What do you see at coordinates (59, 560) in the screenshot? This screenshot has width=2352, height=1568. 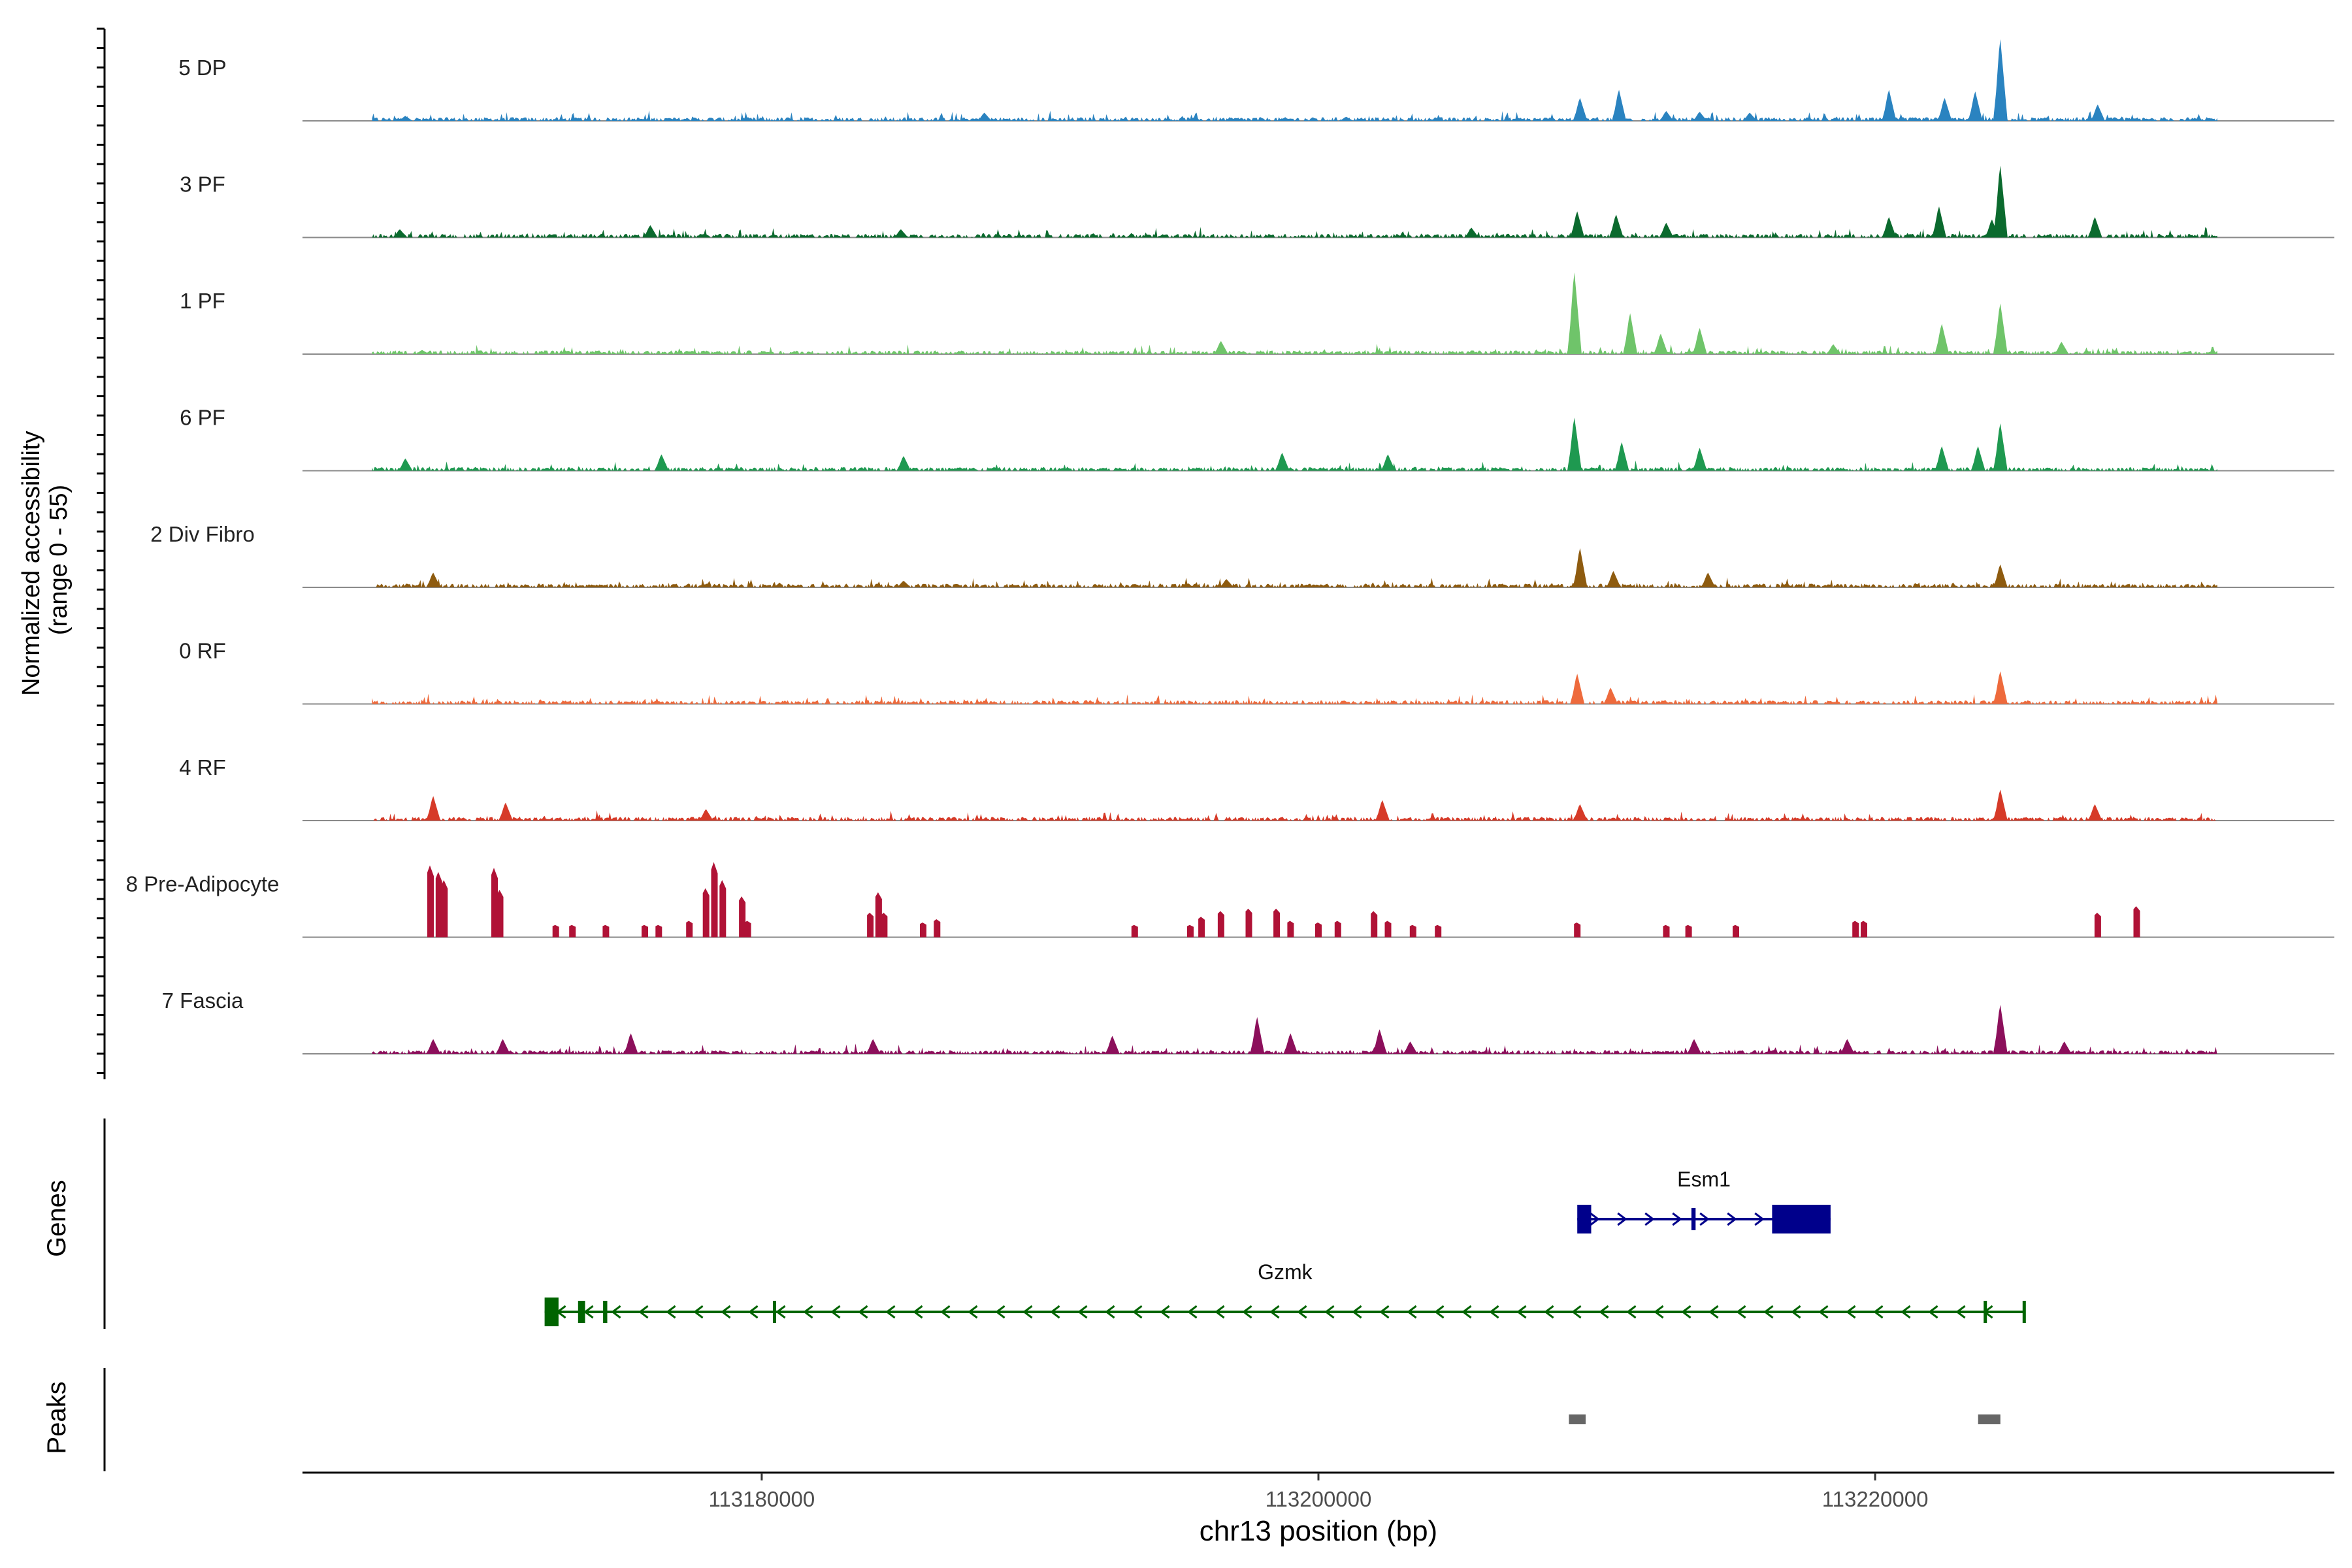 I see `y-axis-title-line2: (range 0 - 55)` at bounding box center [59, 560].